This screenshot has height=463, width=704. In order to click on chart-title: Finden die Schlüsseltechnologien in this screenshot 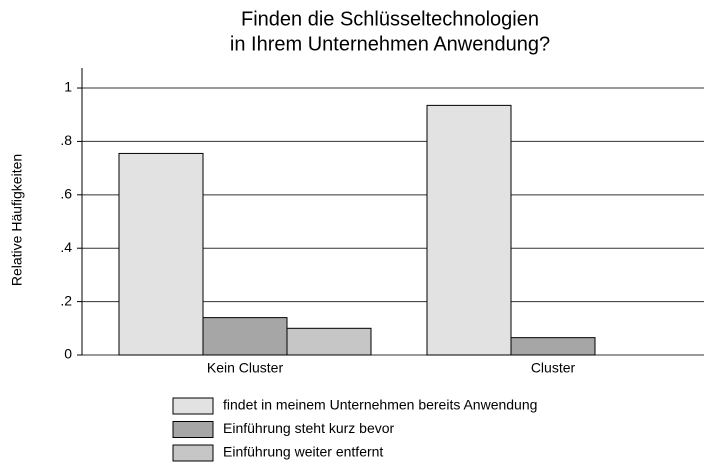, I will do `click(390, 19)`.